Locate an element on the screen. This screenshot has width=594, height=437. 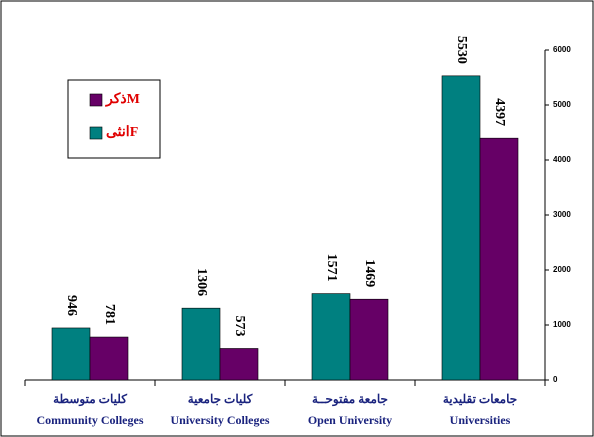
x-tick-label: University Colleges is located at coordinates (220, 420).